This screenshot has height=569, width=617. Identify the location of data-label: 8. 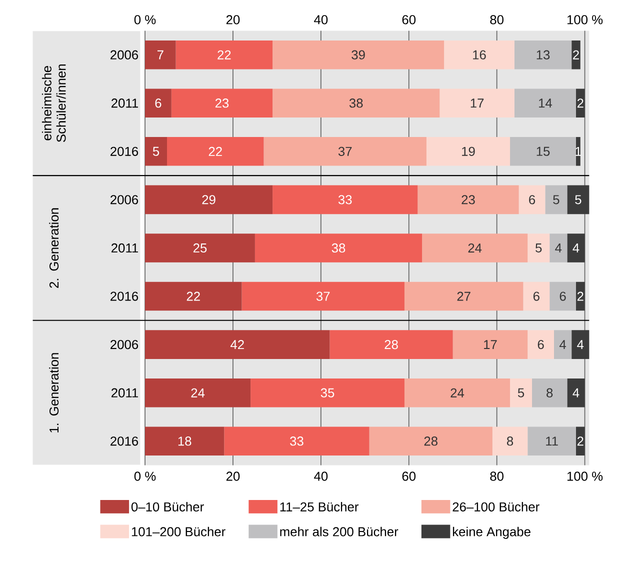
(549, 393).